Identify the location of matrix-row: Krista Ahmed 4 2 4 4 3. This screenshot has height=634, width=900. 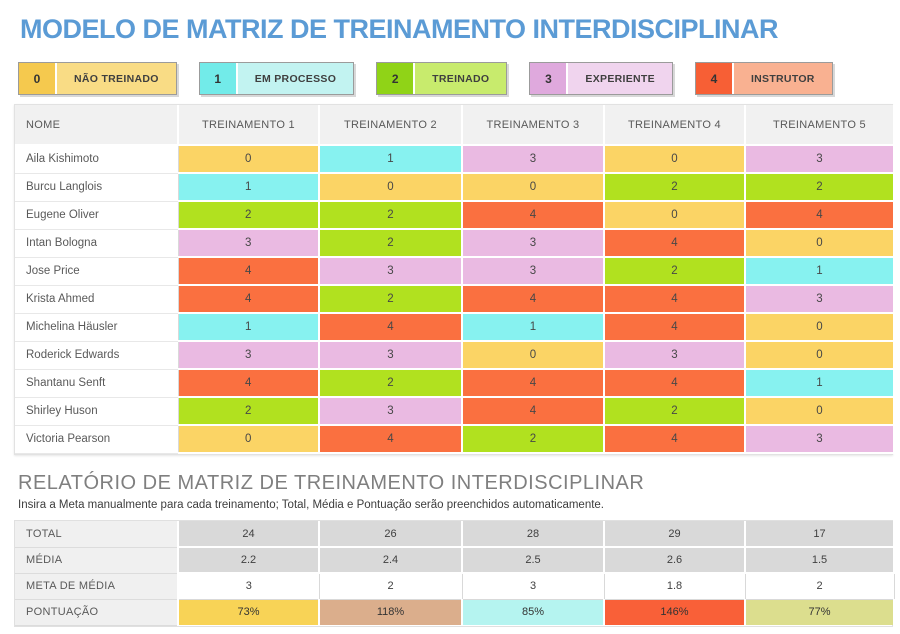
(455, 299).